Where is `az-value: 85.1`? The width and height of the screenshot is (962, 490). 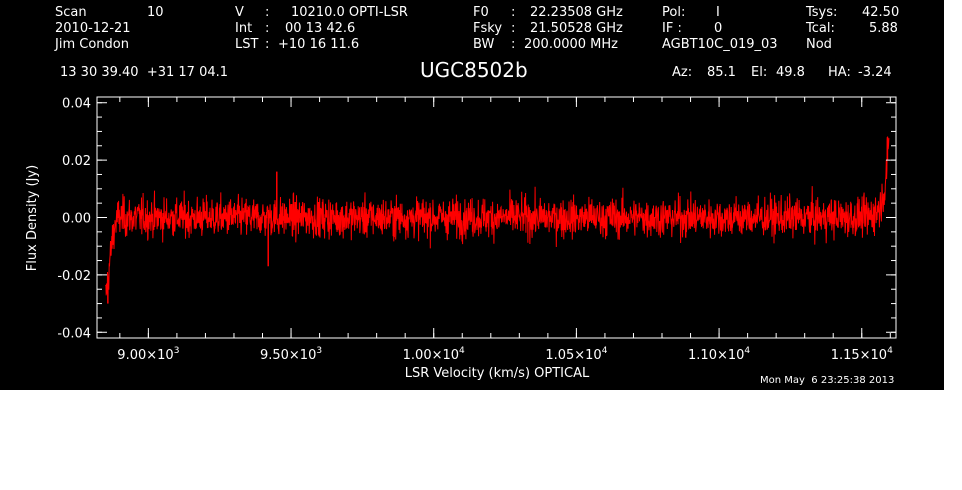
az-value: 85.1 is located at coordinates (721, 72).